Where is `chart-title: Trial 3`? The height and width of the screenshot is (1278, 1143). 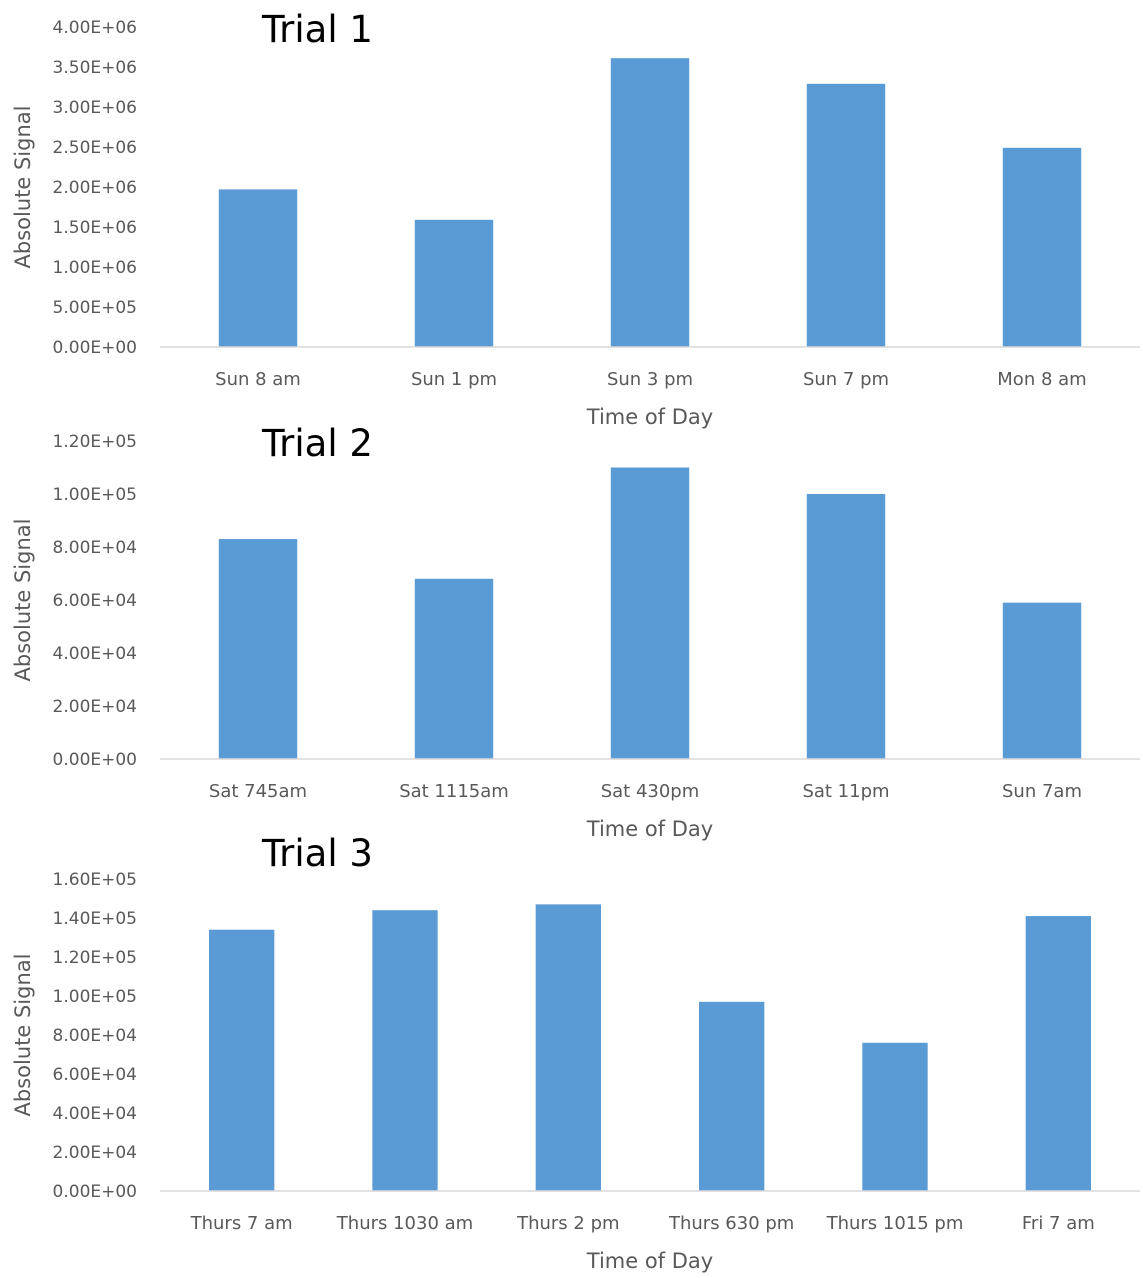 chart-title: Trial 3 is located at coordinates (317, 853).